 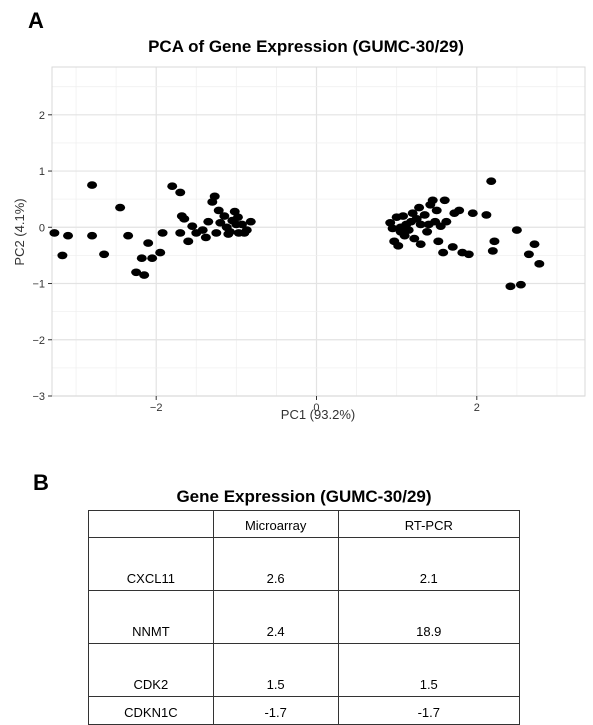 What do you see at coordinates (275, 617) in the screenshot?
I see `microarray-cell: 2.4` at bounding box center [275, 617].